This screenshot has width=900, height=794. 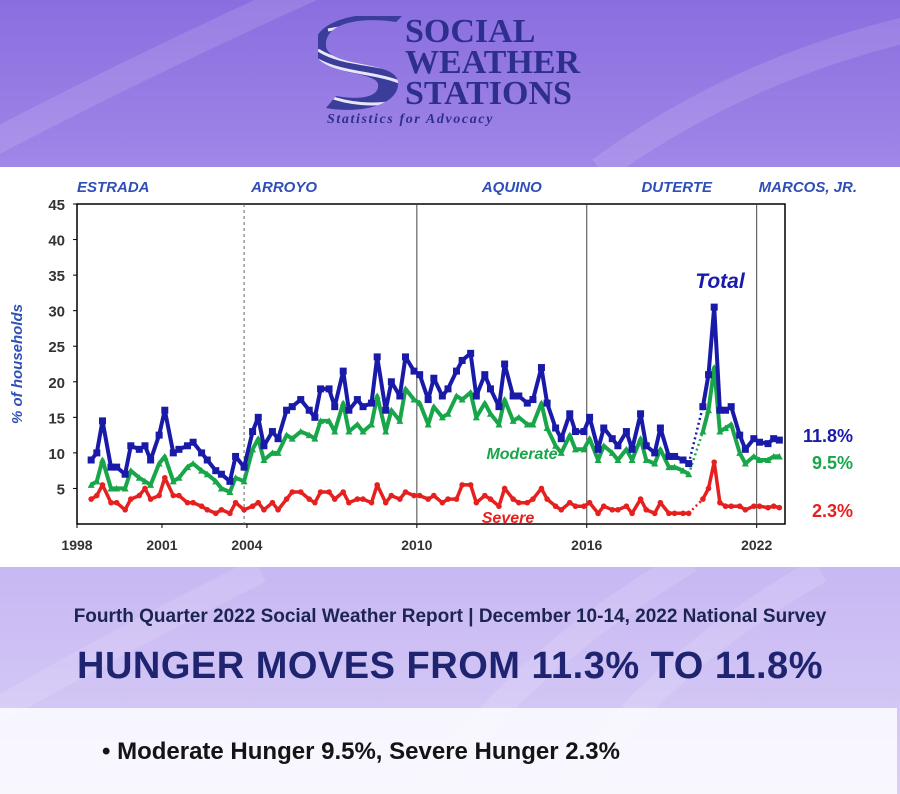 What do you see at coordinates (56, 418) in the screenshot?
I see `y-tick-label: 15` at bounding box center [56, 418].